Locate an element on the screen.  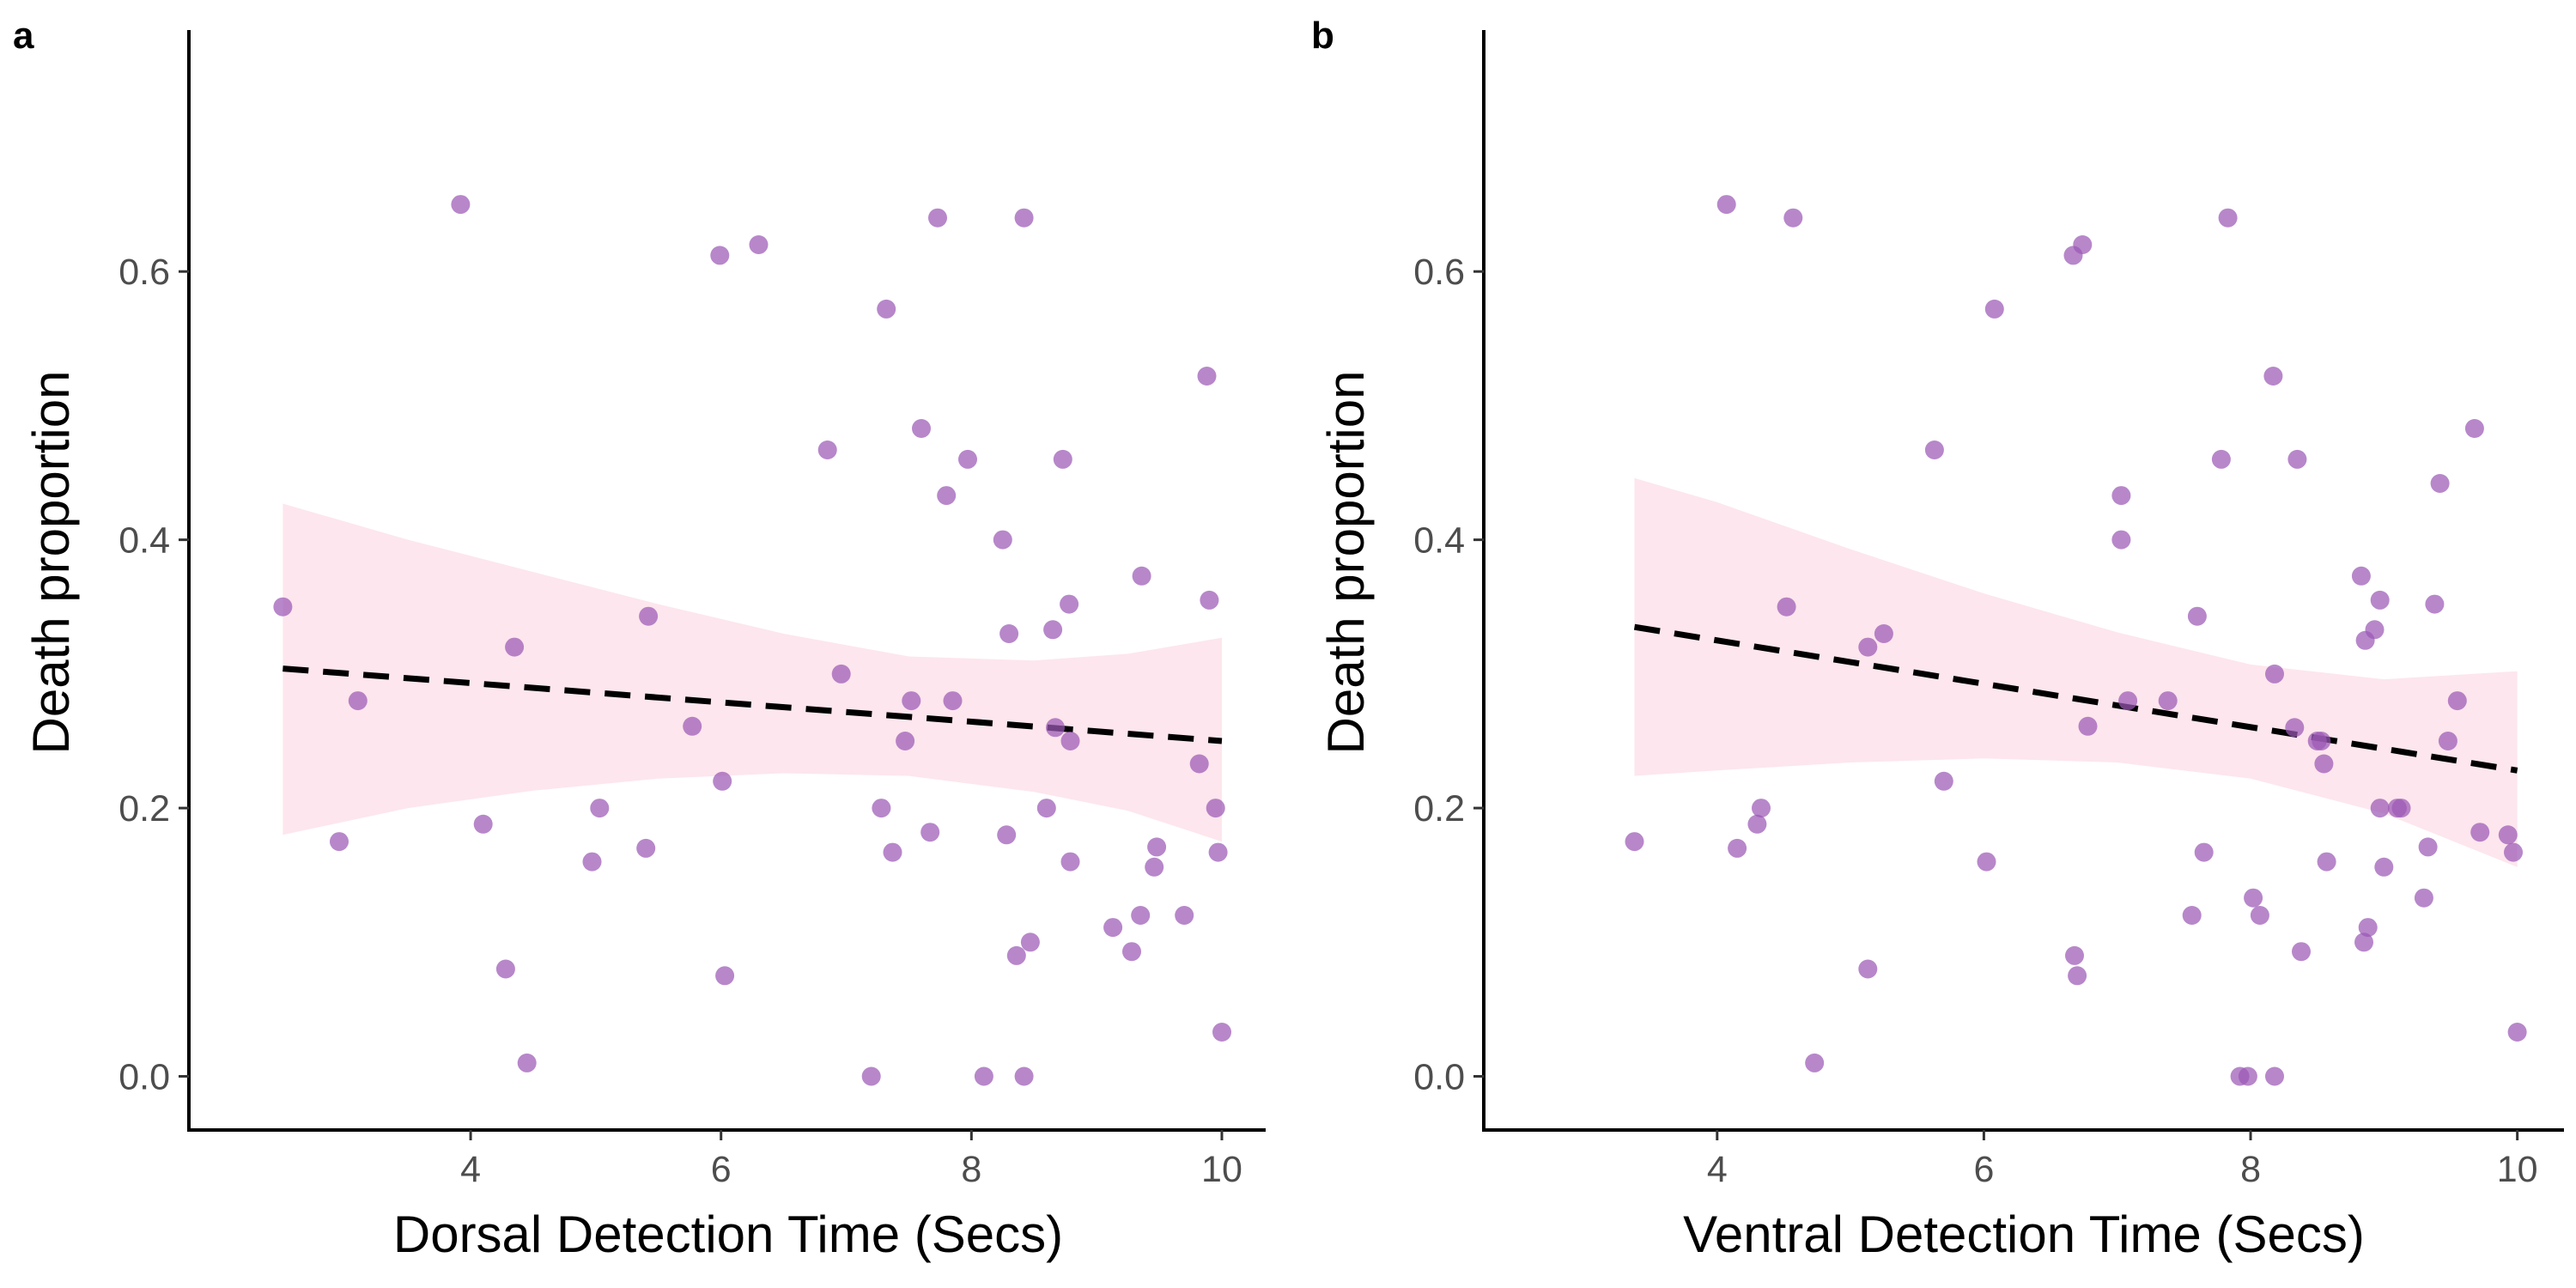
x-axis-title: Dorsal Detection Time (Secs) is located at coordinates (728, 1235).